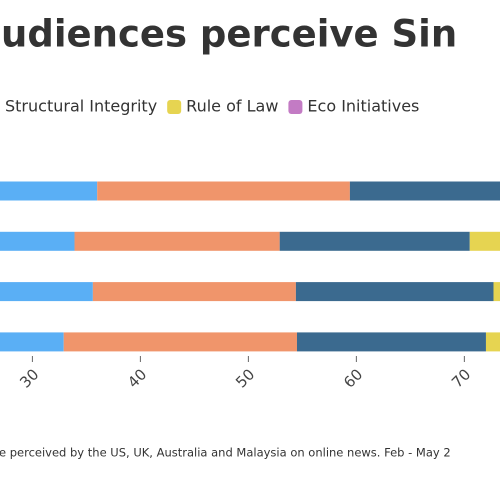 This screenshot has width=500, height=500. What do you see at coordinates (245, 378) in the screenshot?
I see `x-tick-label: 50` at bounding box center [245, 378].